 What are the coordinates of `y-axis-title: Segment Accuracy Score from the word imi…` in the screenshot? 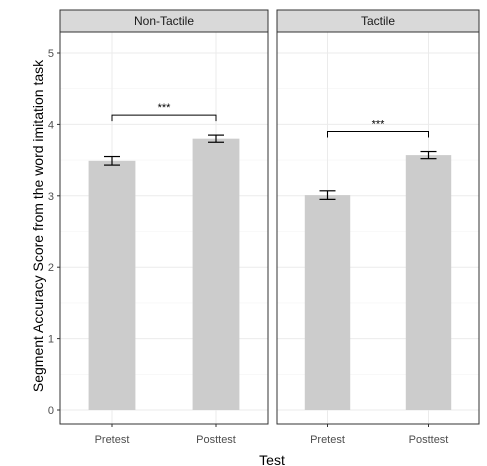 It's located at (38, 225).